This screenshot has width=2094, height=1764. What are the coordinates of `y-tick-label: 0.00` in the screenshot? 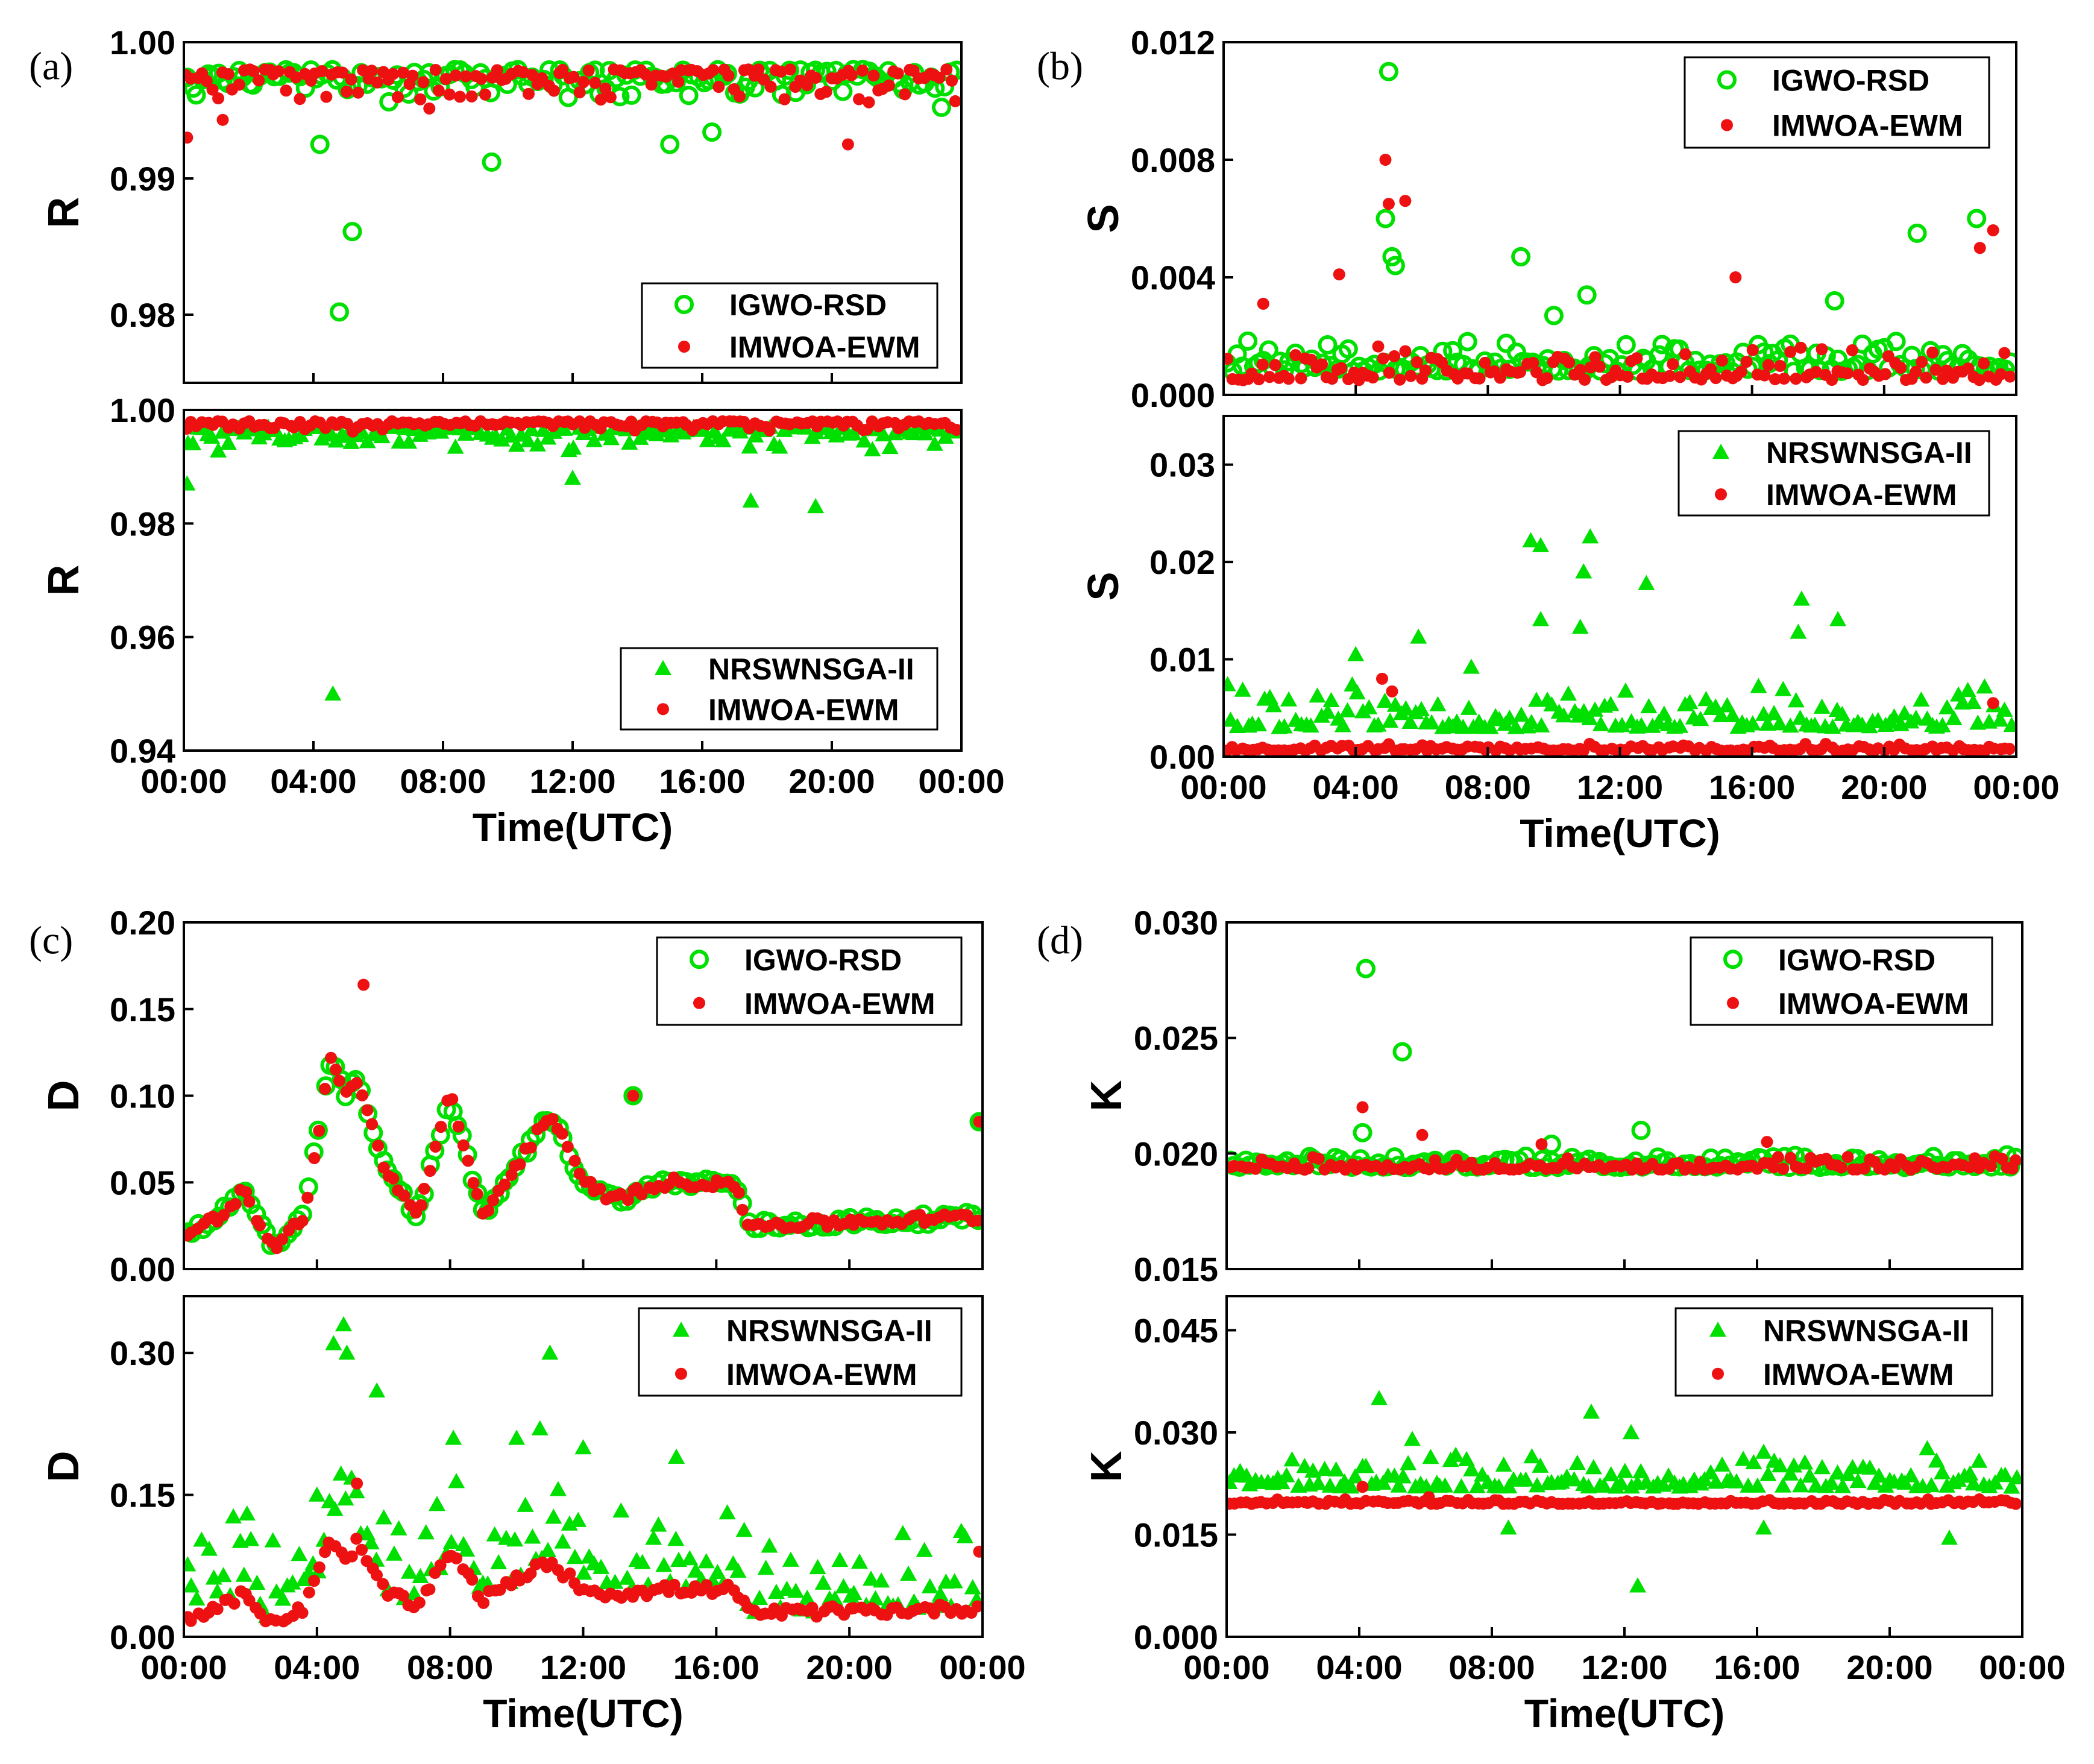 It's located at (142, 1269).